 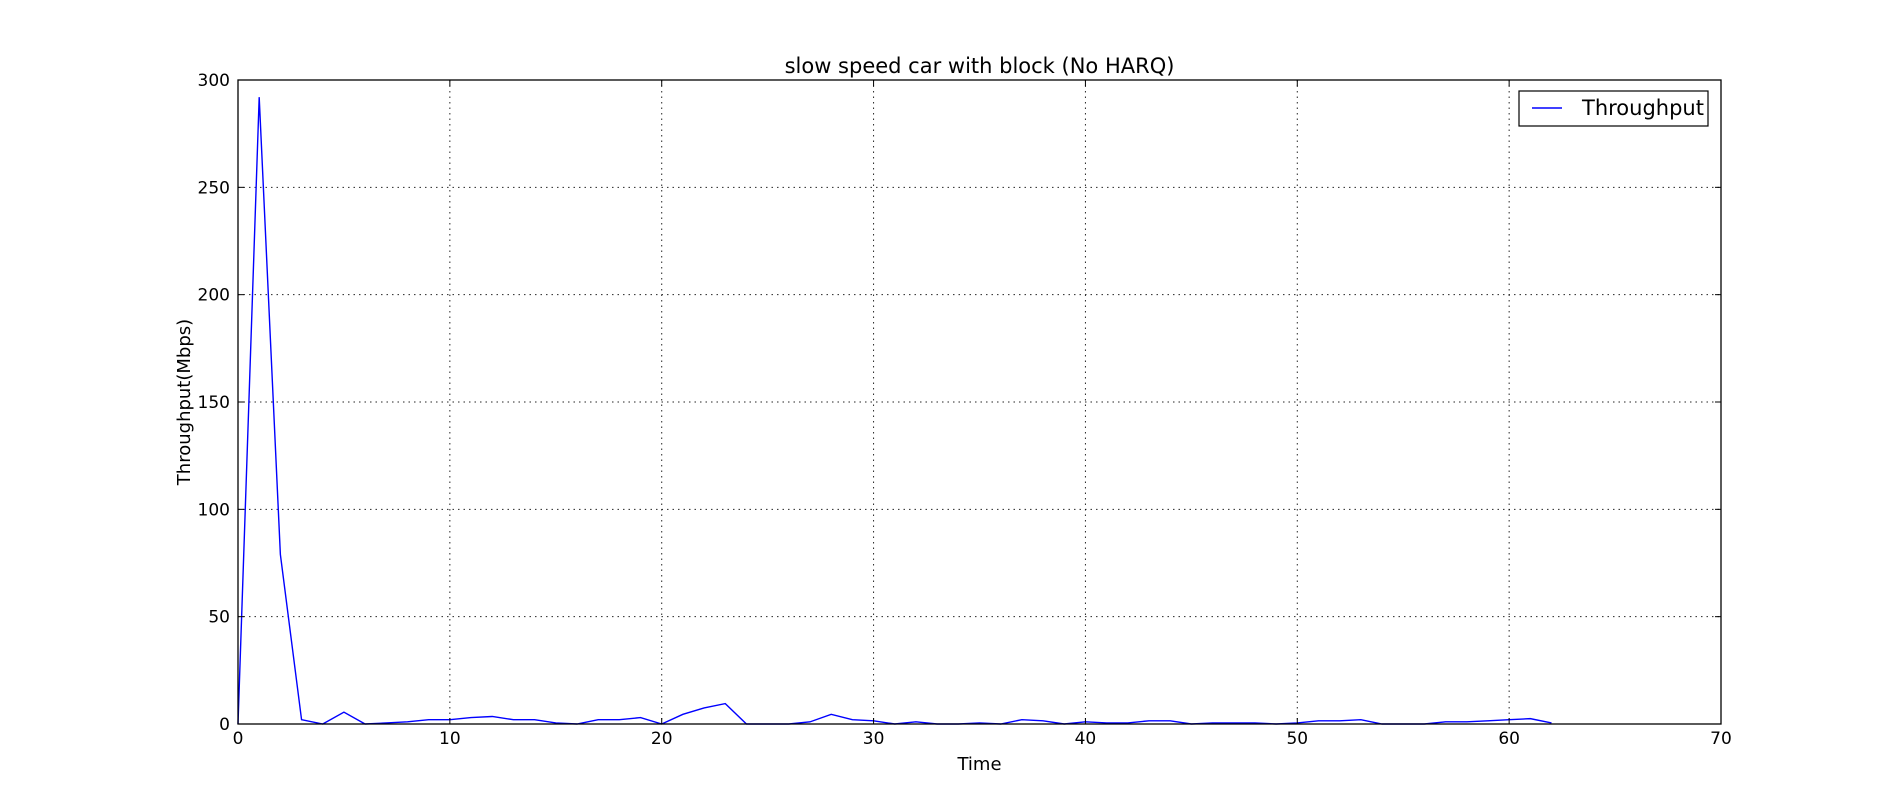 What do you see at coordinates (1642, 108) in the screenshot?
I see `legend-label-throughput: Throughput` at bounding box center [1642, 108].